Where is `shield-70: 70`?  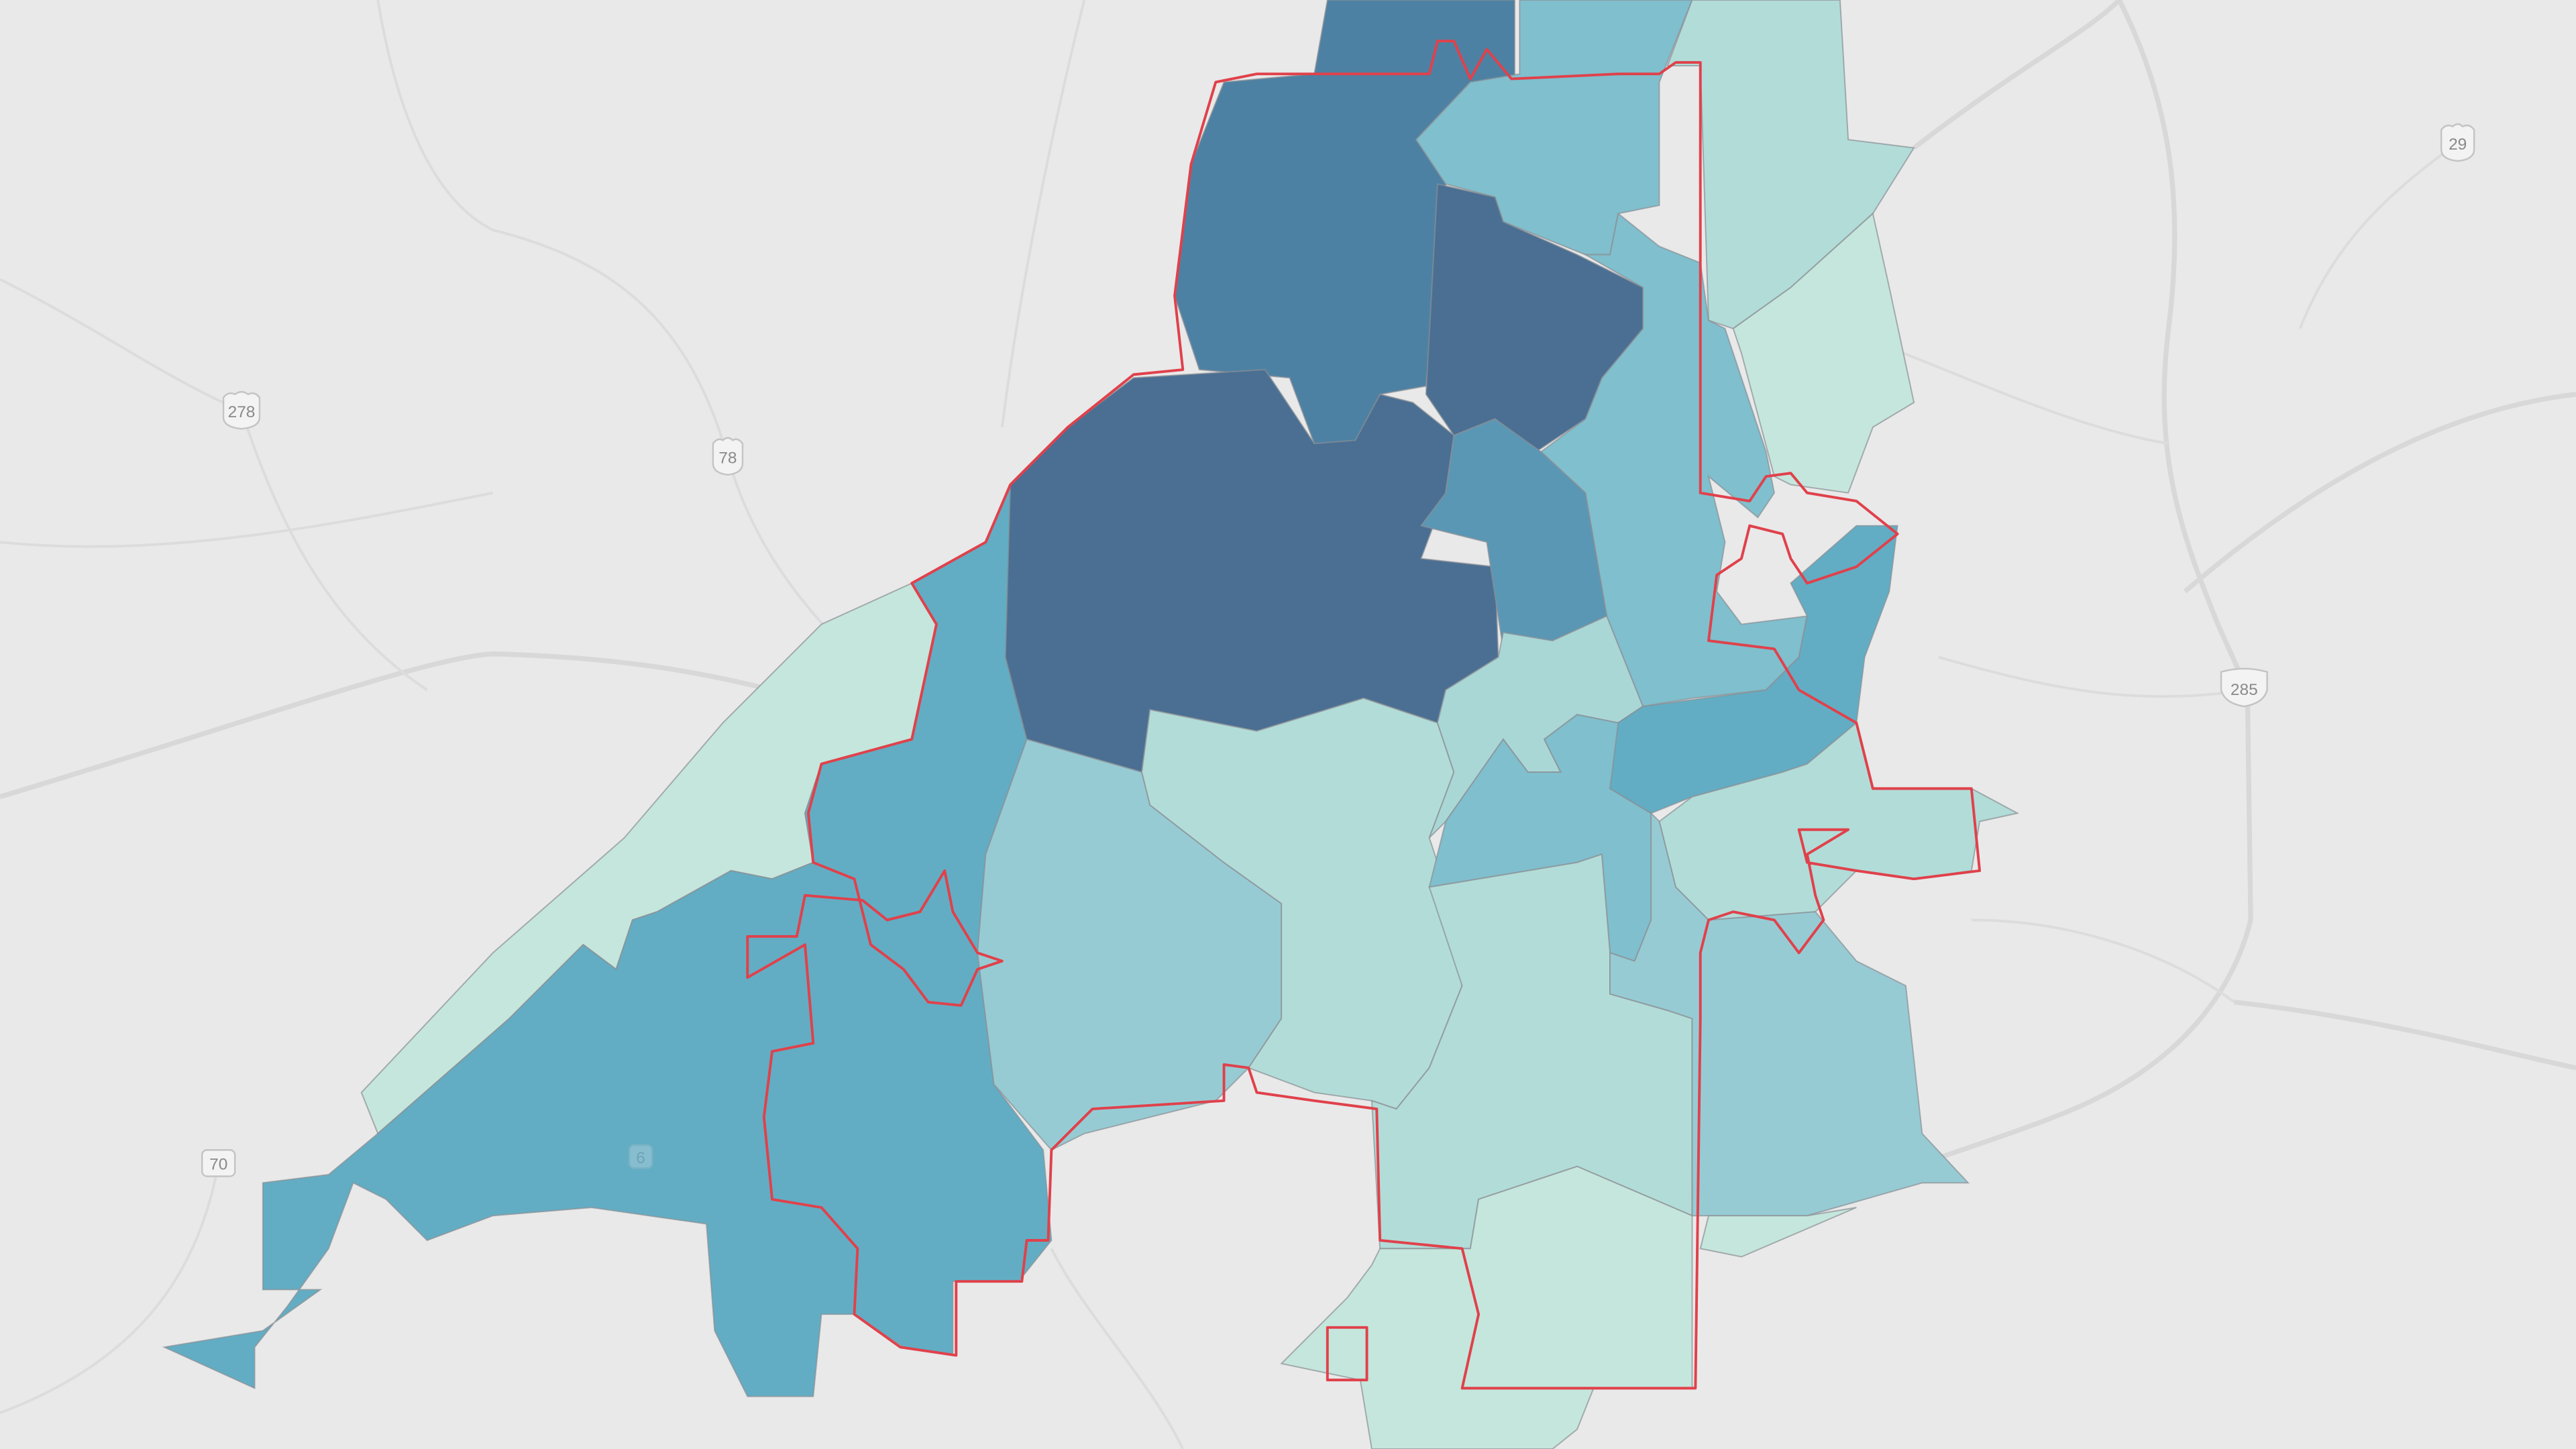
shield-70: 70 is located at coordinates (218, 1163).